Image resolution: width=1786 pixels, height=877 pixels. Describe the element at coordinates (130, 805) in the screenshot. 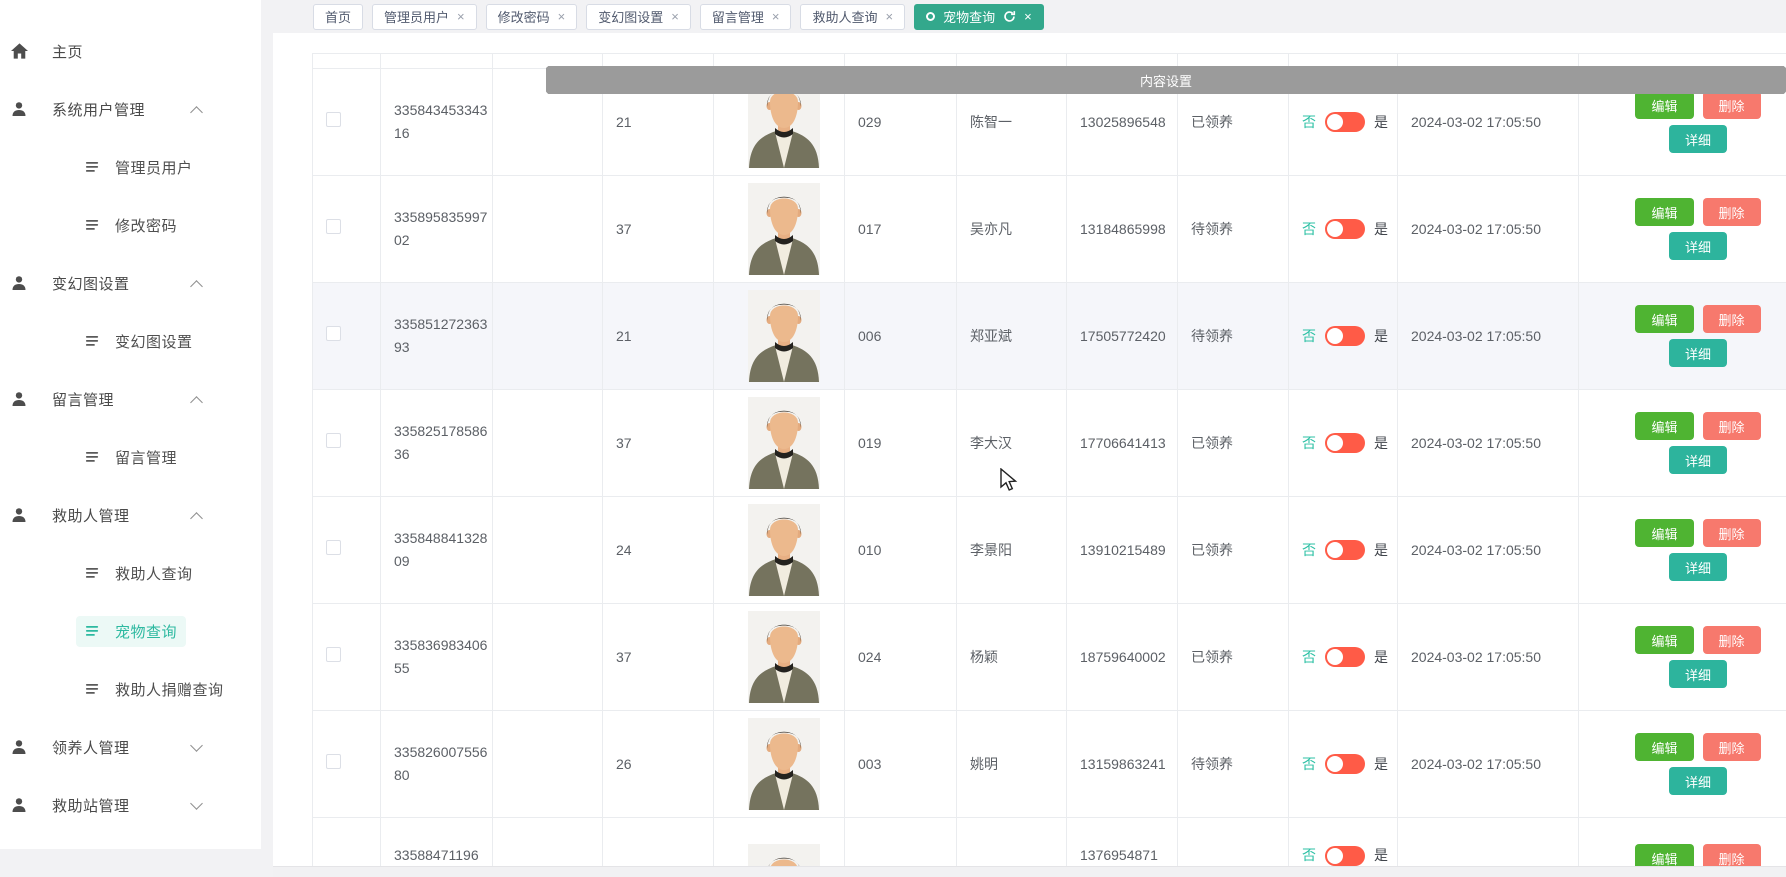

I see `sidebar-item-rescue-station-management: 救助站管理` at that location.